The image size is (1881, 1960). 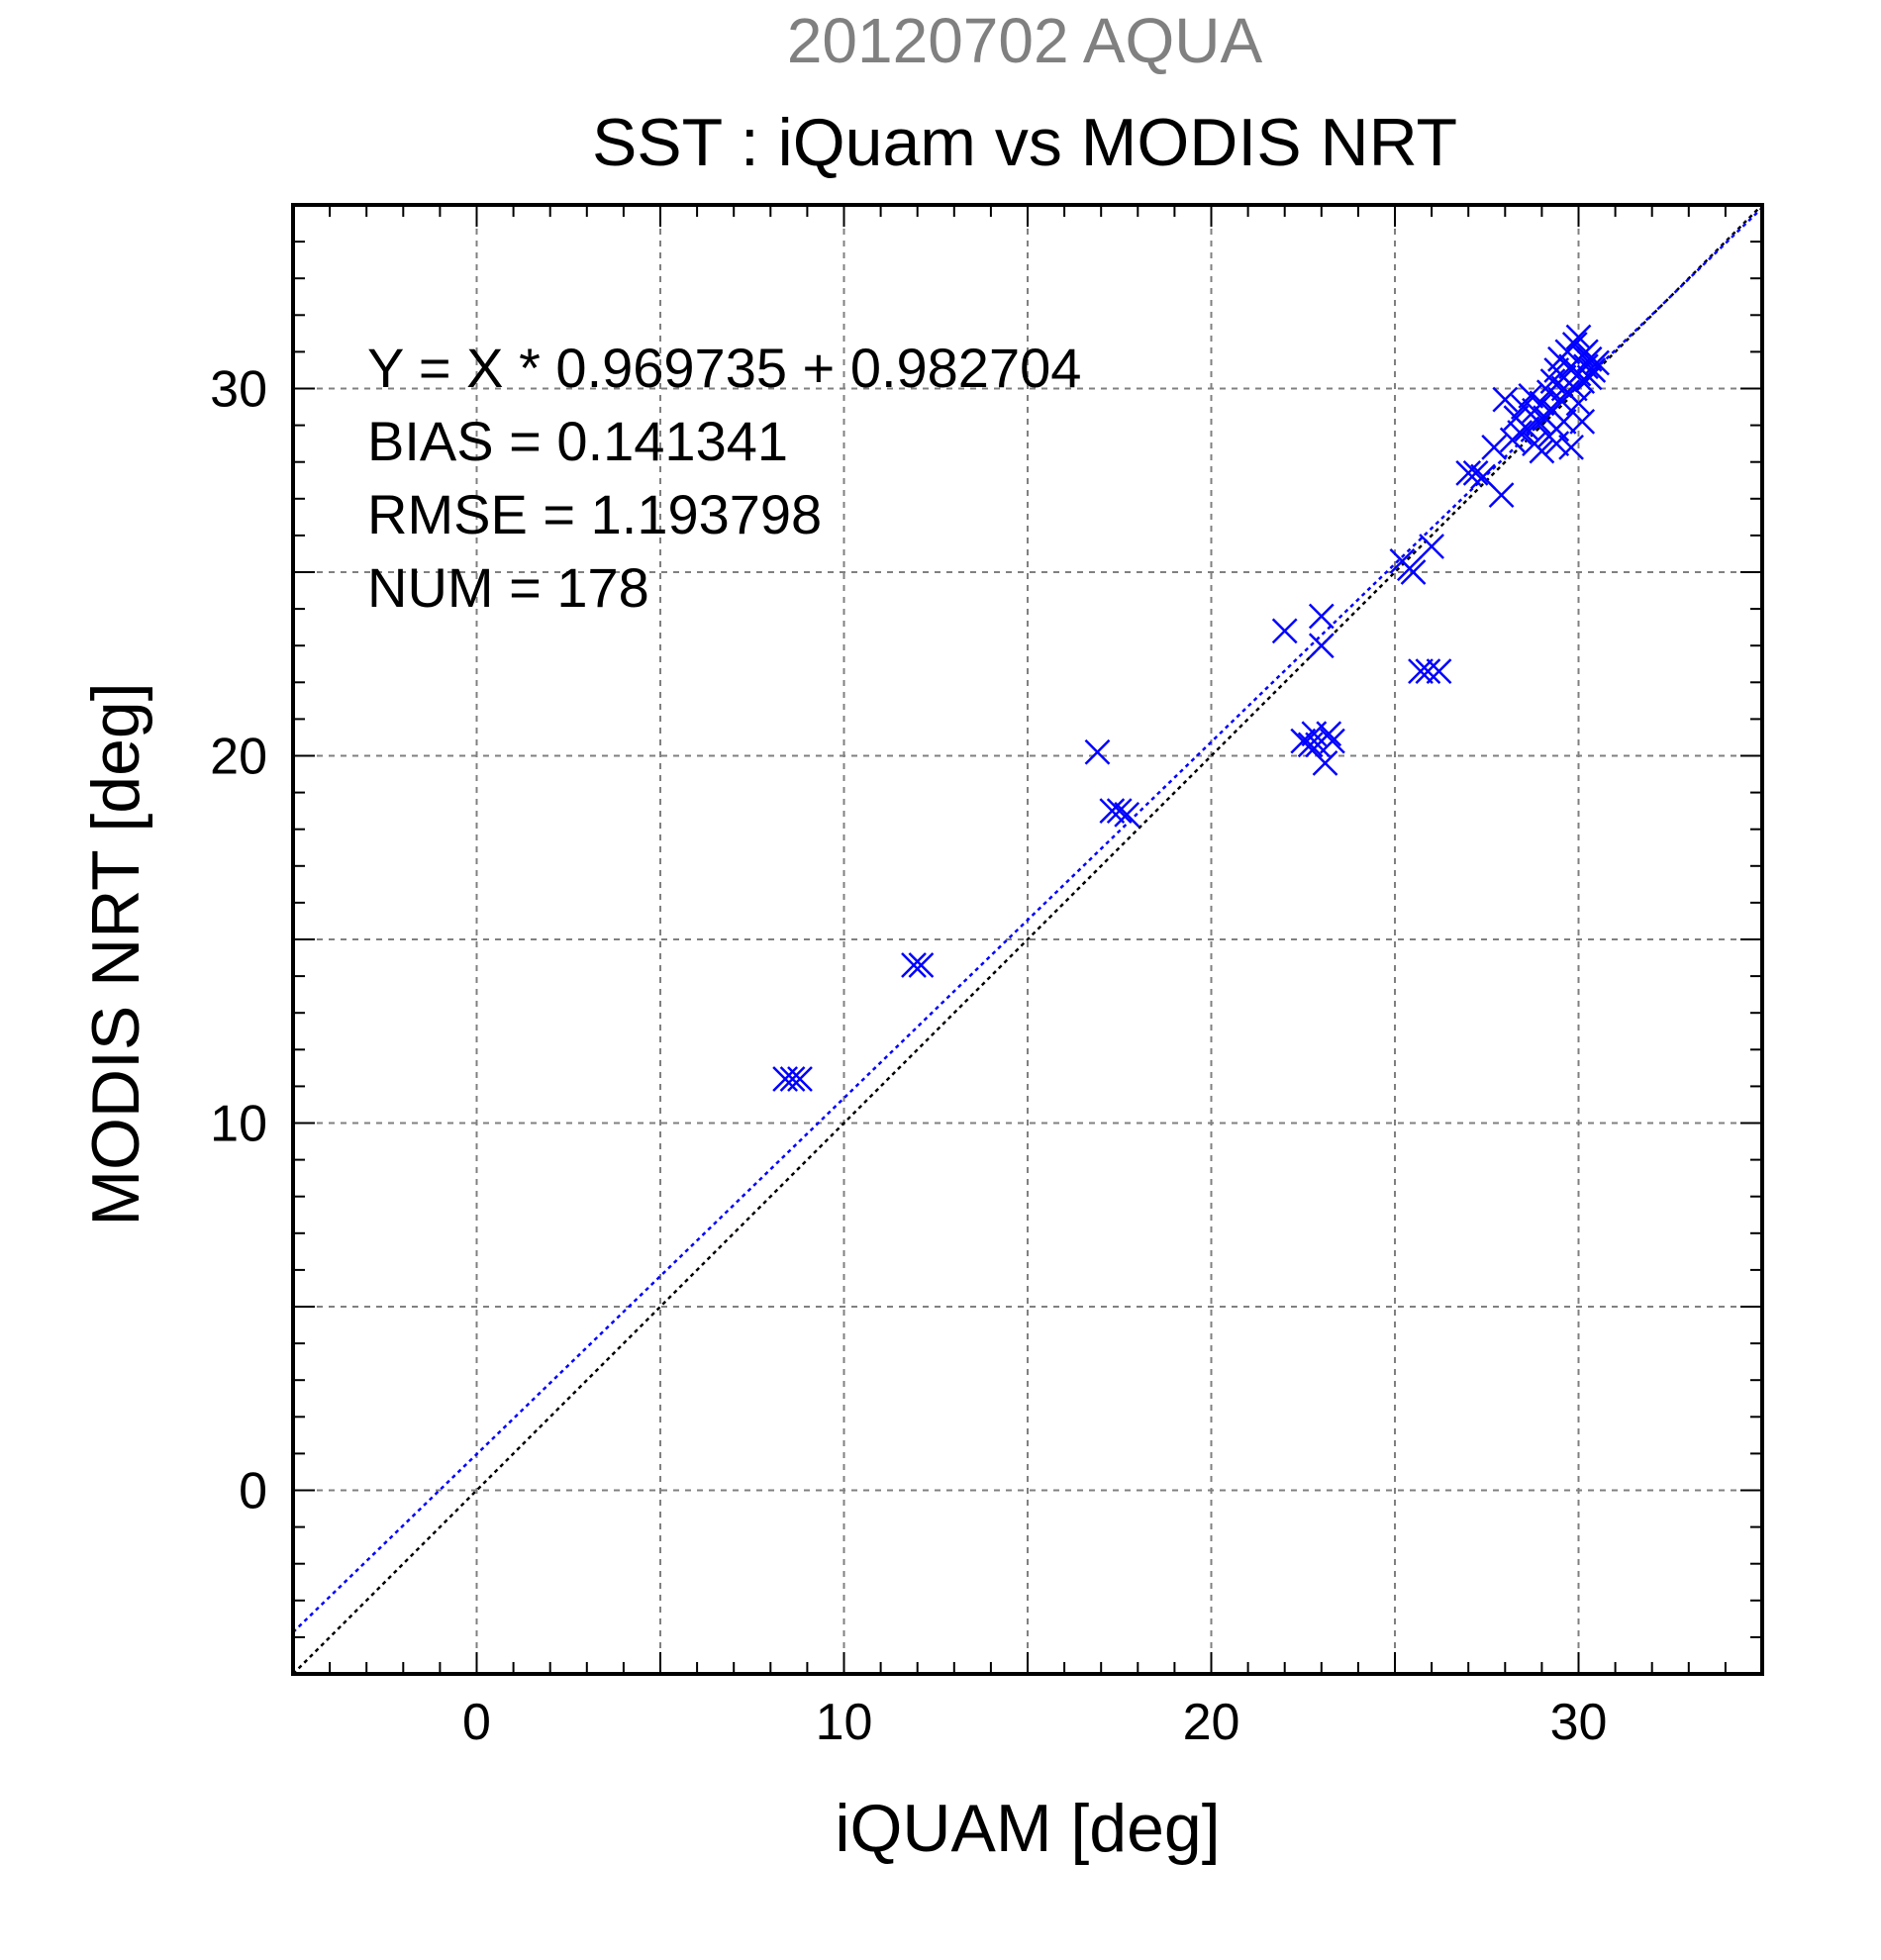 I want to click on y-tick-label: 0, so click(x=253, y=1491).